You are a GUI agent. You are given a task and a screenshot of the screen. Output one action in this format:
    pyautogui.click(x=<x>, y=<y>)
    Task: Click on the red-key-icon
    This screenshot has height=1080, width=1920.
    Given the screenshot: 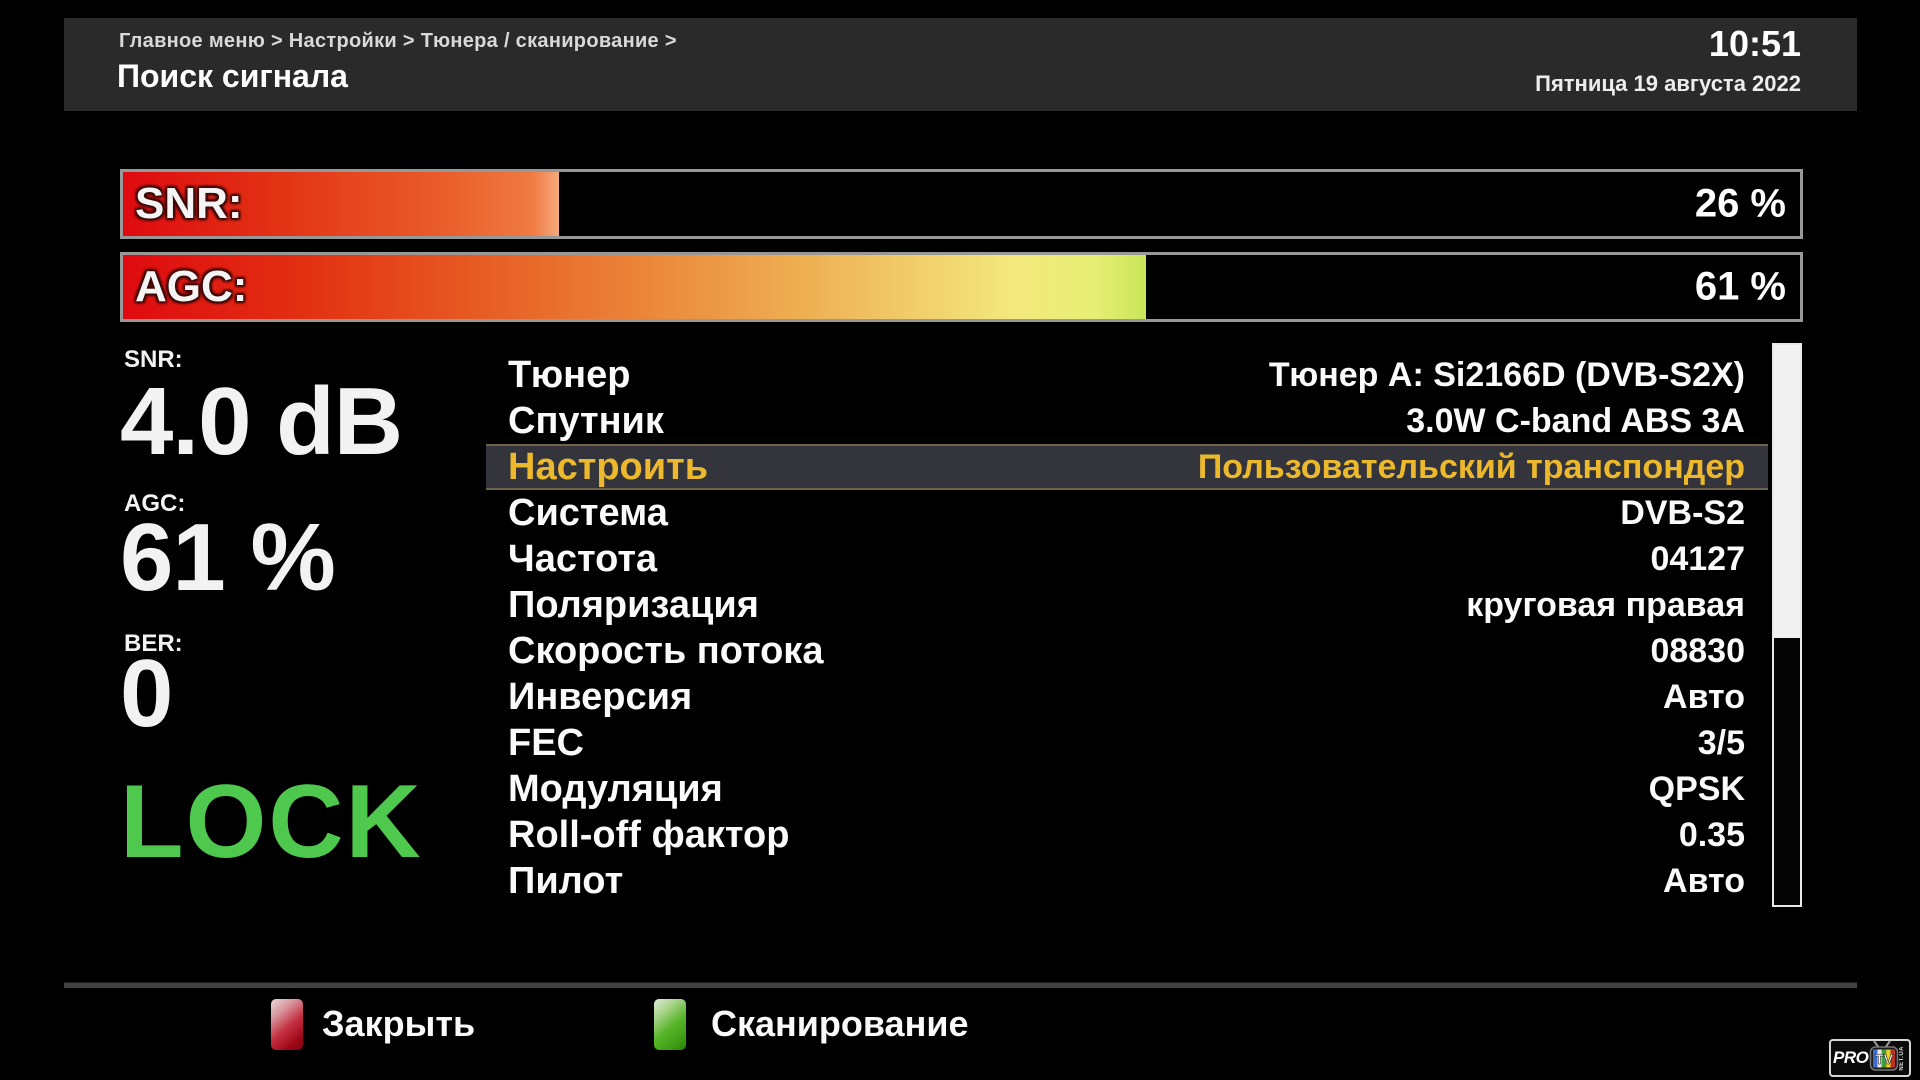 What is the action you would take?
    pyautogui.click(x=287, y=1024)
    